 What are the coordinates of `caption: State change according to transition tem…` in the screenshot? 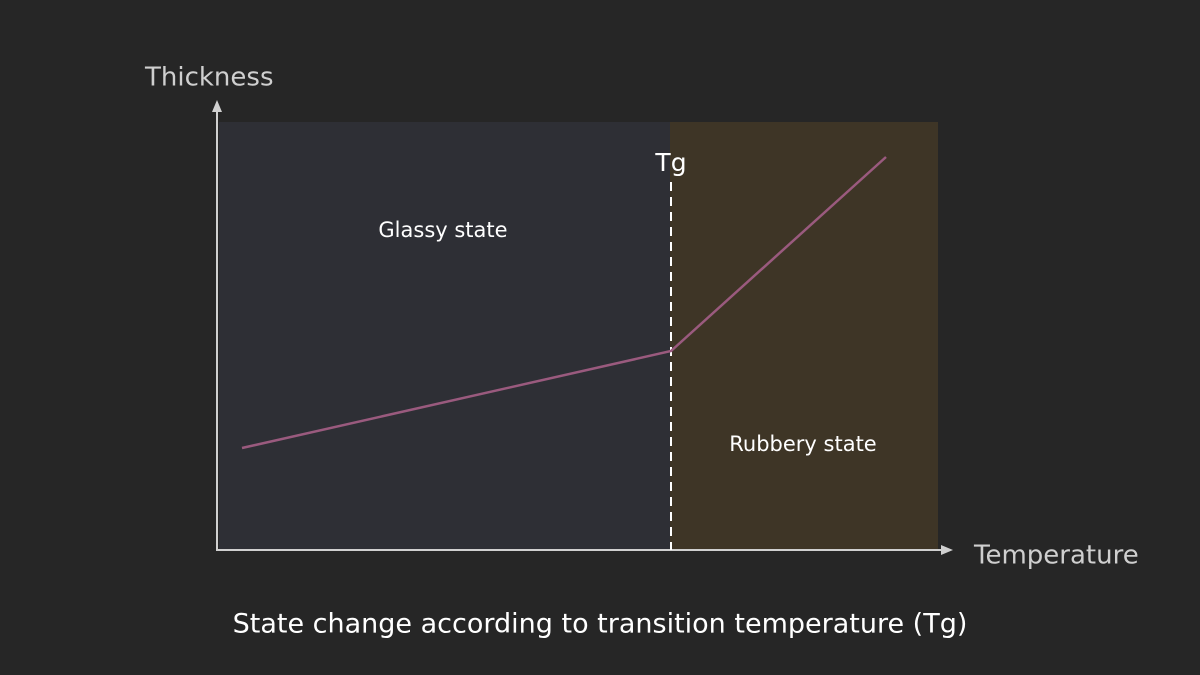 It's located at (600, 624).